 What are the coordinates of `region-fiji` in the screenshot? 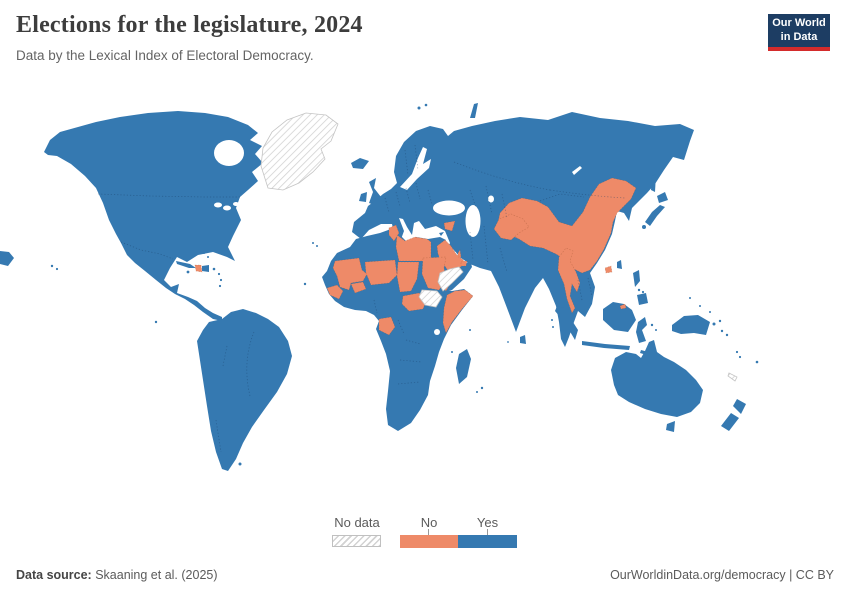 It's located at (757, 362).